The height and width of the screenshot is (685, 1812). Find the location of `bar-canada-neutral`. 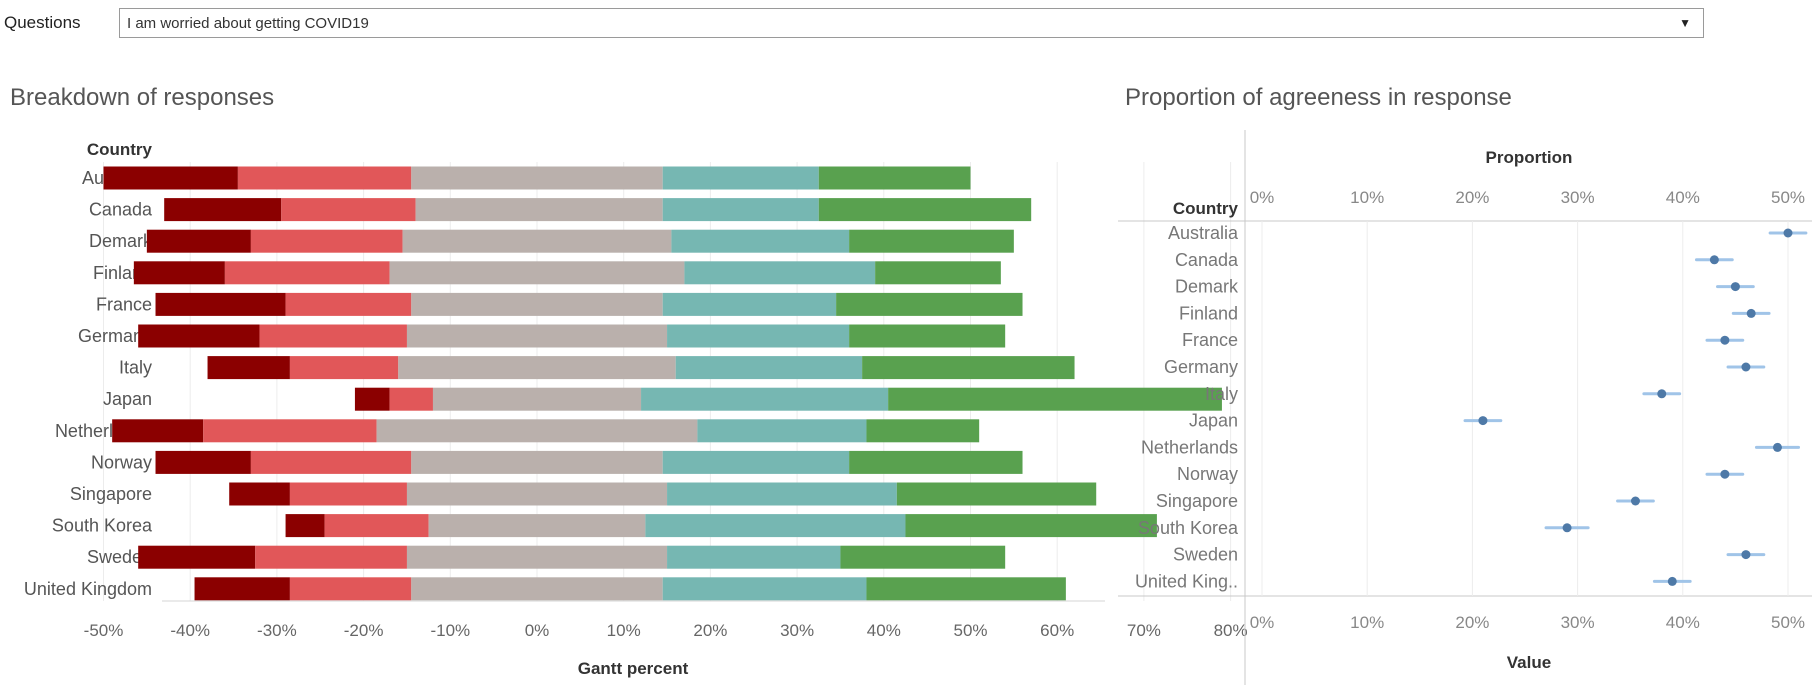

bar-canada-neutral is located at coordinates (539, 210).